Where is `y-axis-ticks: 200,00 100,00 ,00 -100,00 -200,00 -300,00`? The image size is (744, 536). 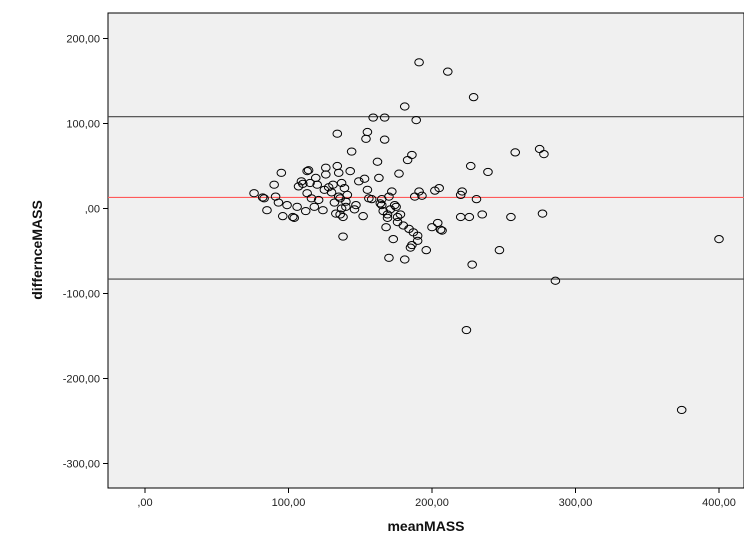
y-axis-ticks: 200,00 100,00 ,00 -100,00 -200,00 -300,00 is located at coordinates (85, 252).